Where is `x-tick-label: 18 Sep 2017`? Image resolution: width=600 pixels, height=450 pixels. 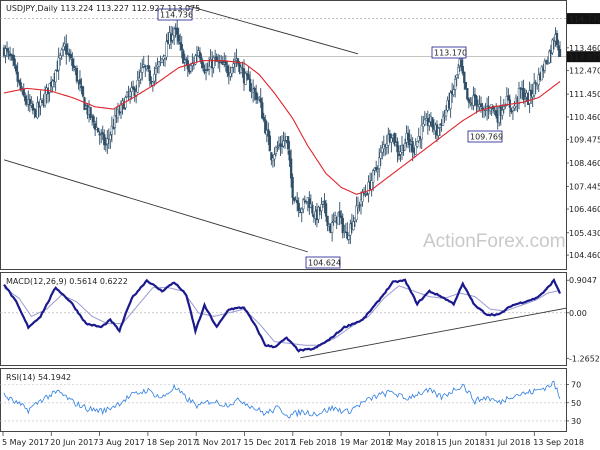 x-tick-label: 18 Sep 2017 is located at coordinates (172, 442).